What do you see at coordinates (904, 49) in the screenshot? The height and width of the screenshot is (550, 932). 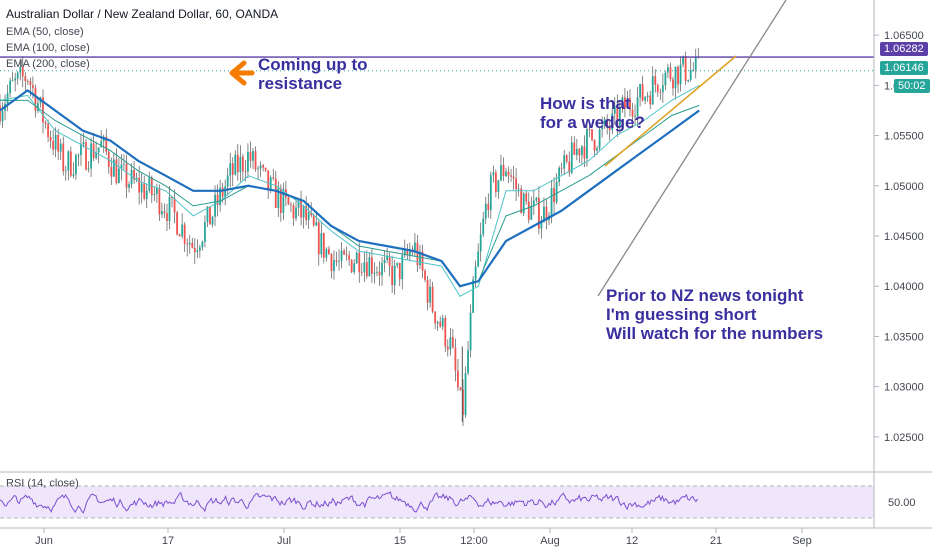 I see `resistance-price-tag: 1.06282` at bounding box center [904, 49].